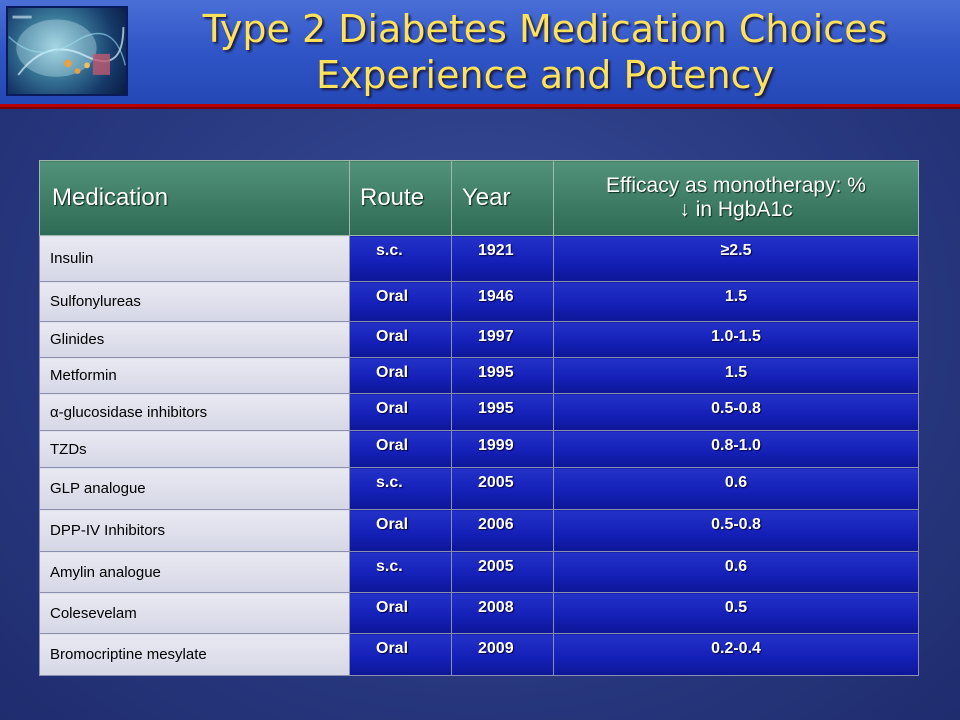 The width and height of the screenshot is (960, 720). Describe the element at coordinates (736, 250) in the screenshot. I see `efficacy-value: ≥2.5` at that location.